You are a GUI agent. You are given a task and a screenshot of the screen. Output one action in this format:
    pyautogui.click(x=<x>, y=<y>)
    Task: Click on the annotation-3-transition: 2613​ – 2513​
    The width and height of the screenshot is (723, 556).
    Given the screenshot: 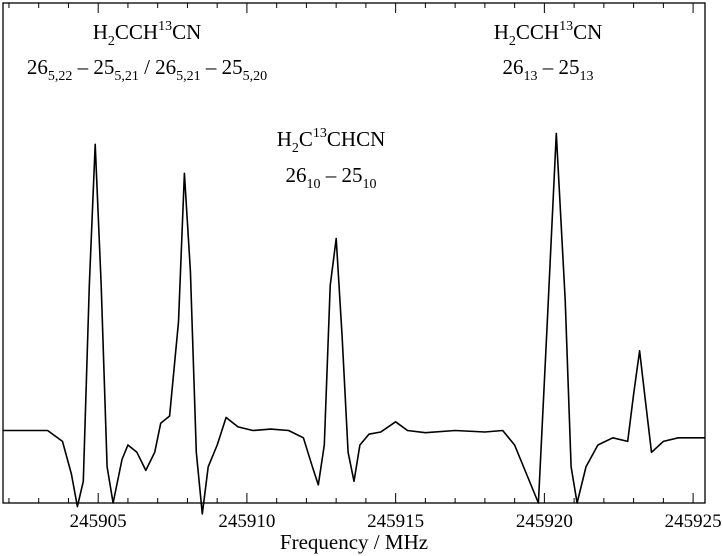 What is the action you would take?
    pyautogui.click(x=548, y=69)
    